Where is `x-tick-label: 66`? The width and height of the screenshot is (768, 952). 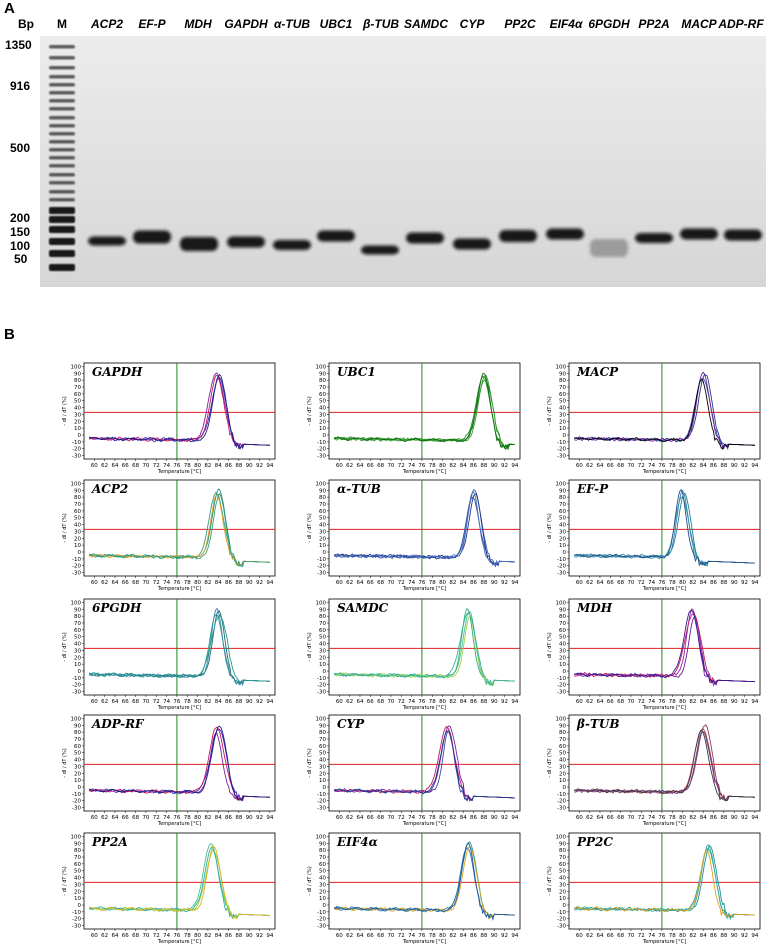
x-tick-label: 66 is located at coordinates (610, 466).